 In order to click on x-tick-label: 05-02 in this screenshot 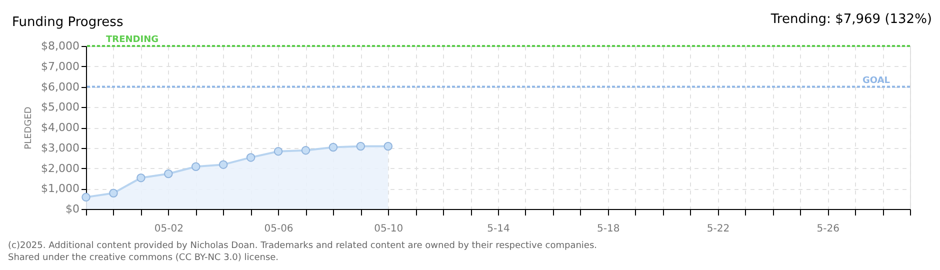, I will do `click(169, 229)`.